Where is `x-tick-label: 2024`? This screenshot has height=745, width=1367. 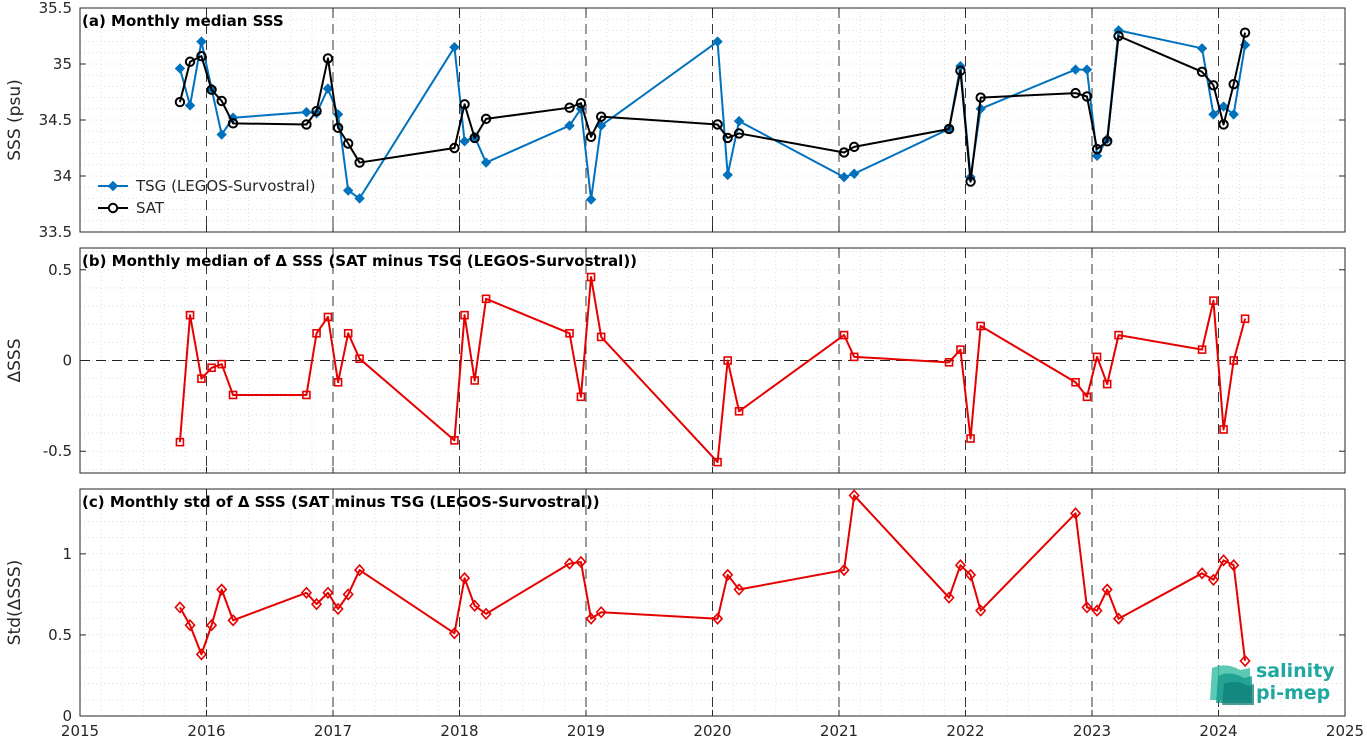 x-tick-label: 2024 is located at coordinates (1218, 731).